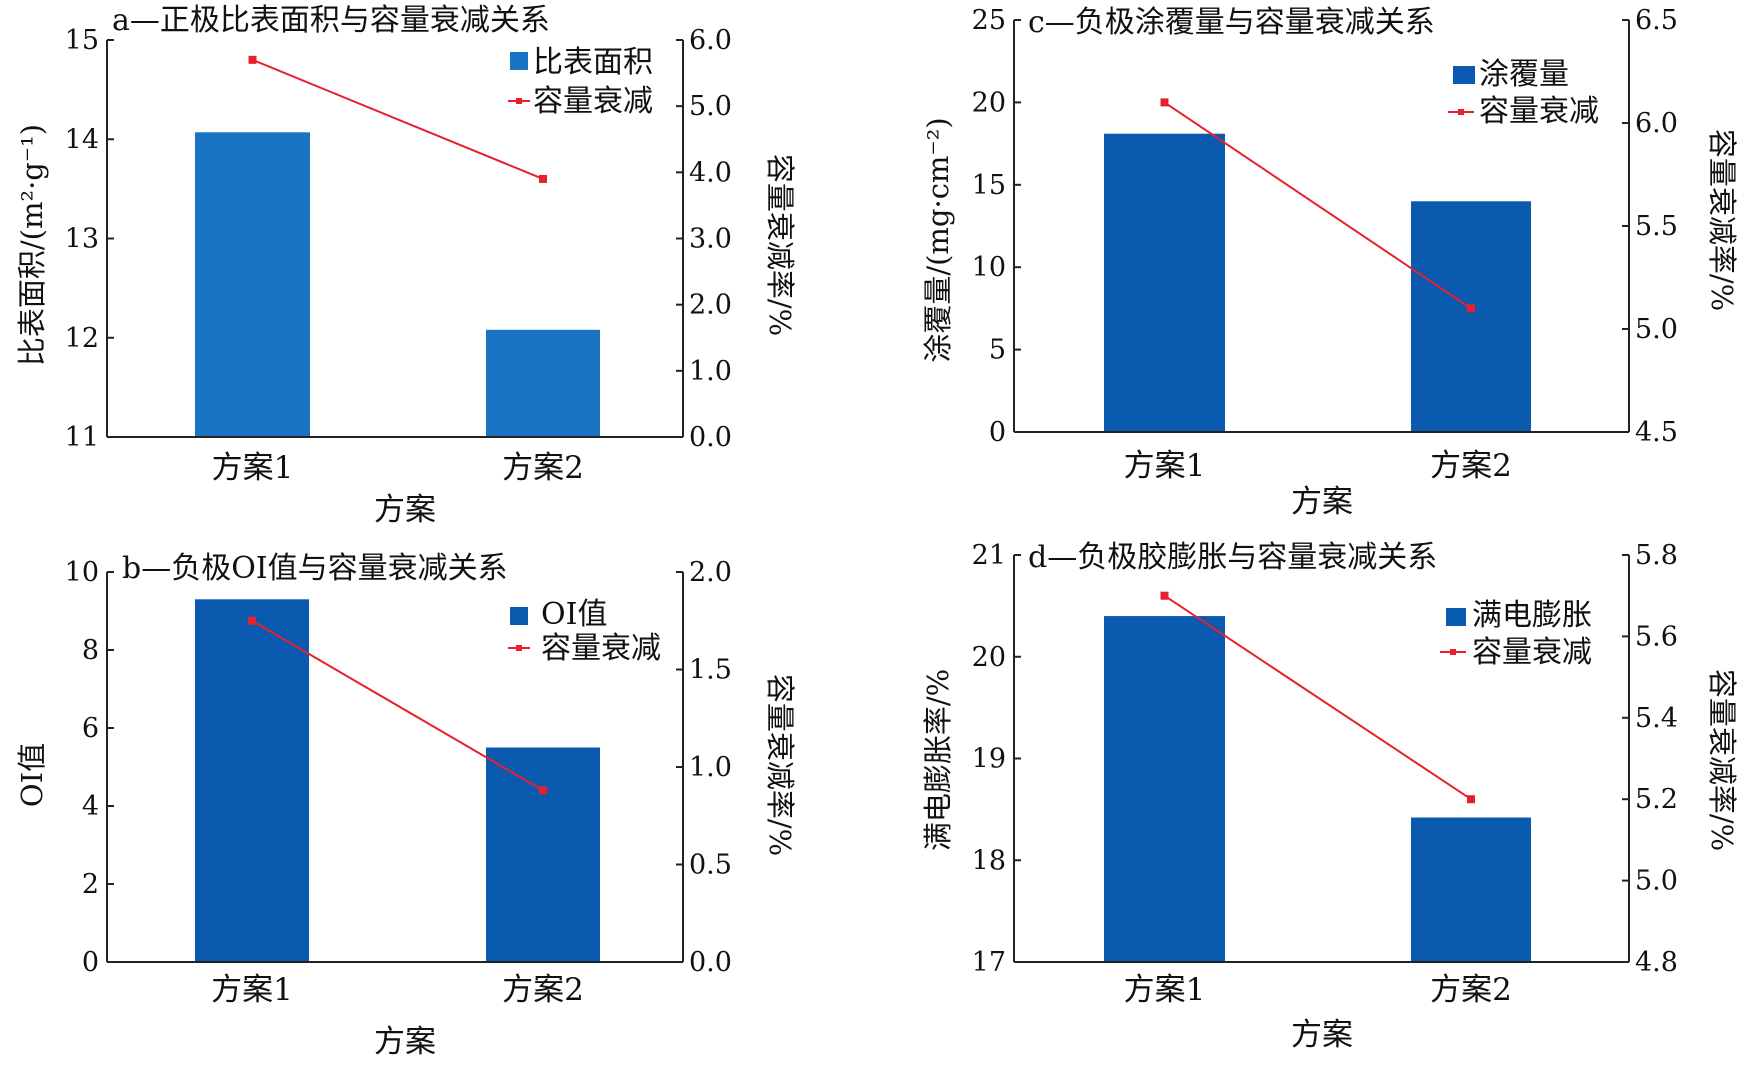 The image size is (1751, 1065). Describe the element at coordinates (1317, 697) in the screenshot. I see `panel-d-decay-line` at that location.